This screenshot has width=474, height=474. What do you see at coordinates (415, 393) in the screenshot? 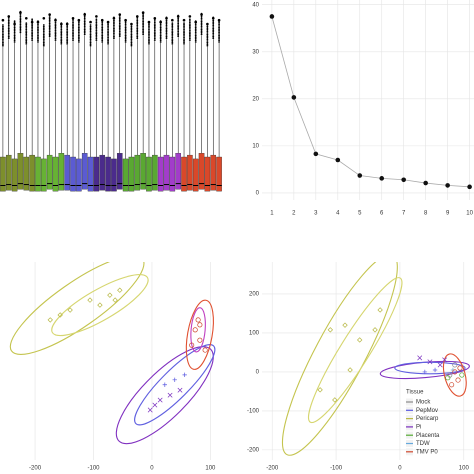
I see `legend-title: Tissue` at bounding box center [415, 393].